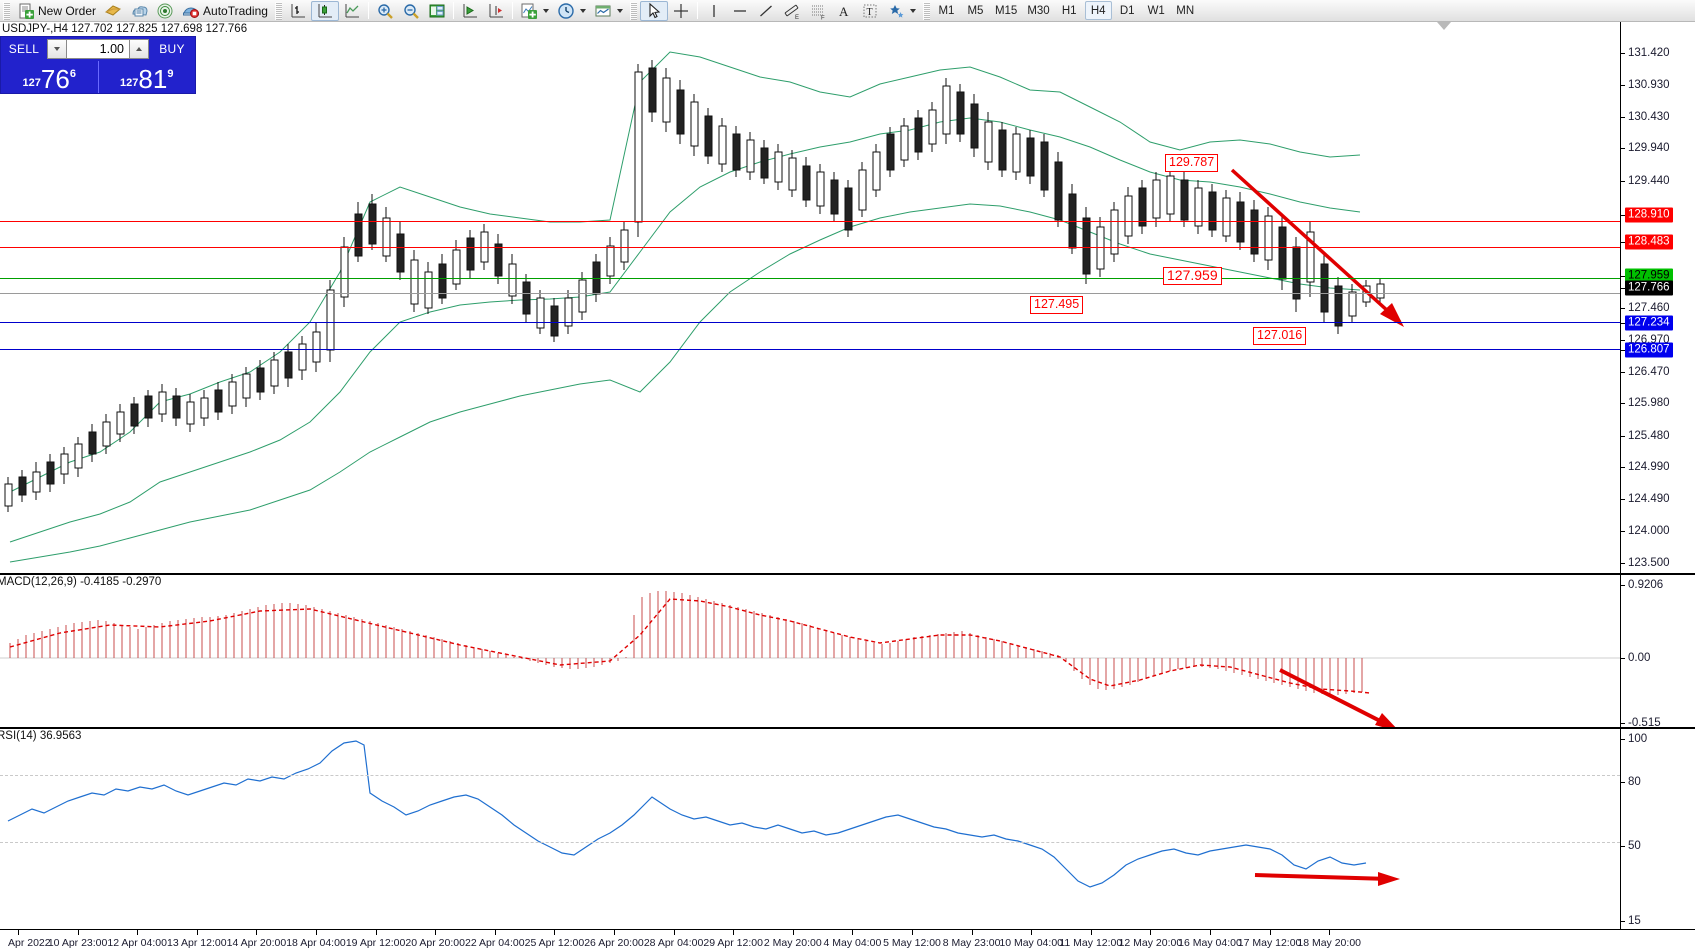  I want to click on timeframe-button-m30: M30, so click(1038, 10).